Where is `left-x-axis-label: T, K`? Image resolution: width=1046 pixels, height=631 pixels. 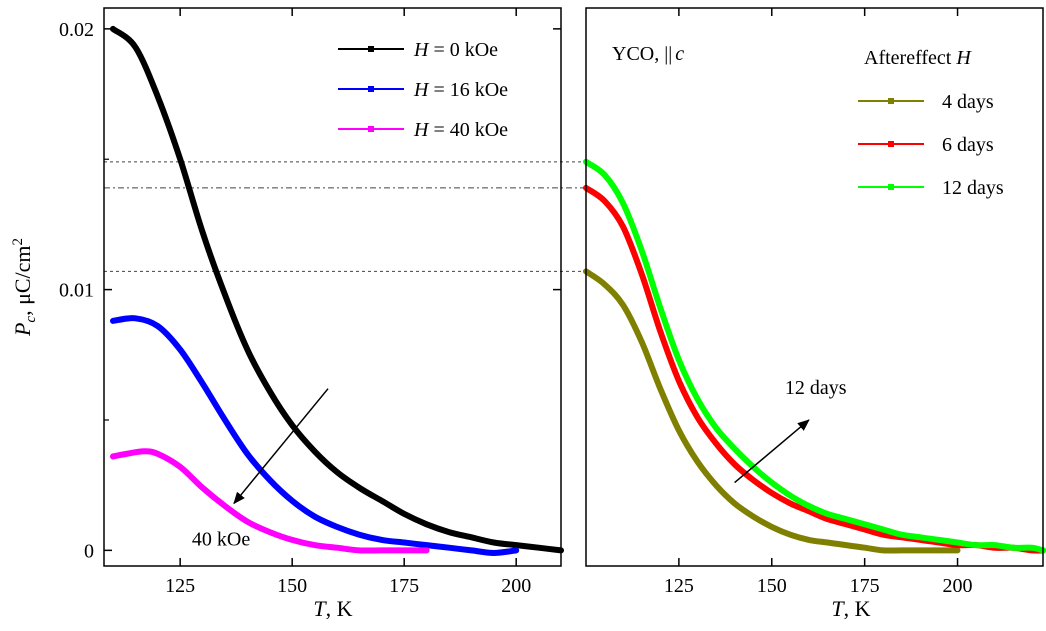
left-x-axis-label: T, K is located at coordinates (332, 608).